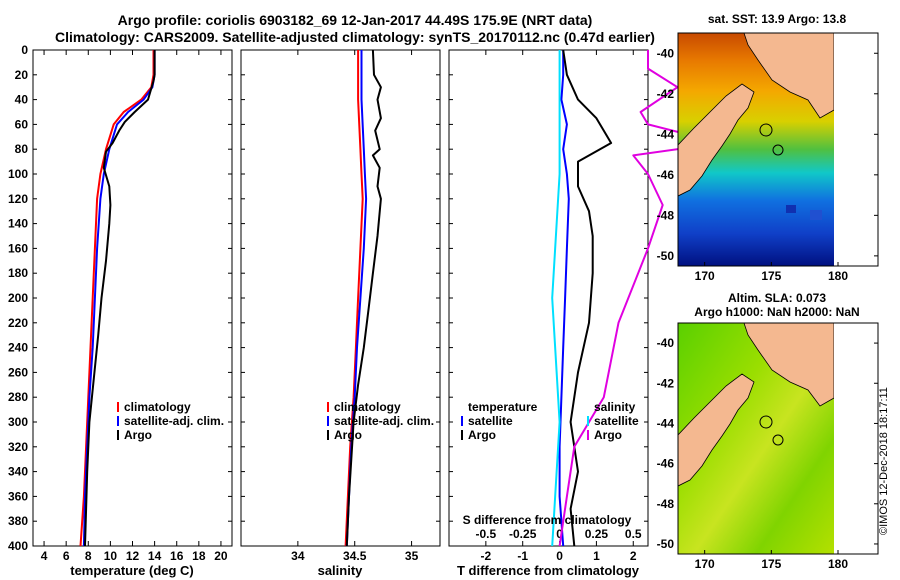 The width and height of the screenshot is (900, 580). I want to click on series-line-argo, so click(120, 298).